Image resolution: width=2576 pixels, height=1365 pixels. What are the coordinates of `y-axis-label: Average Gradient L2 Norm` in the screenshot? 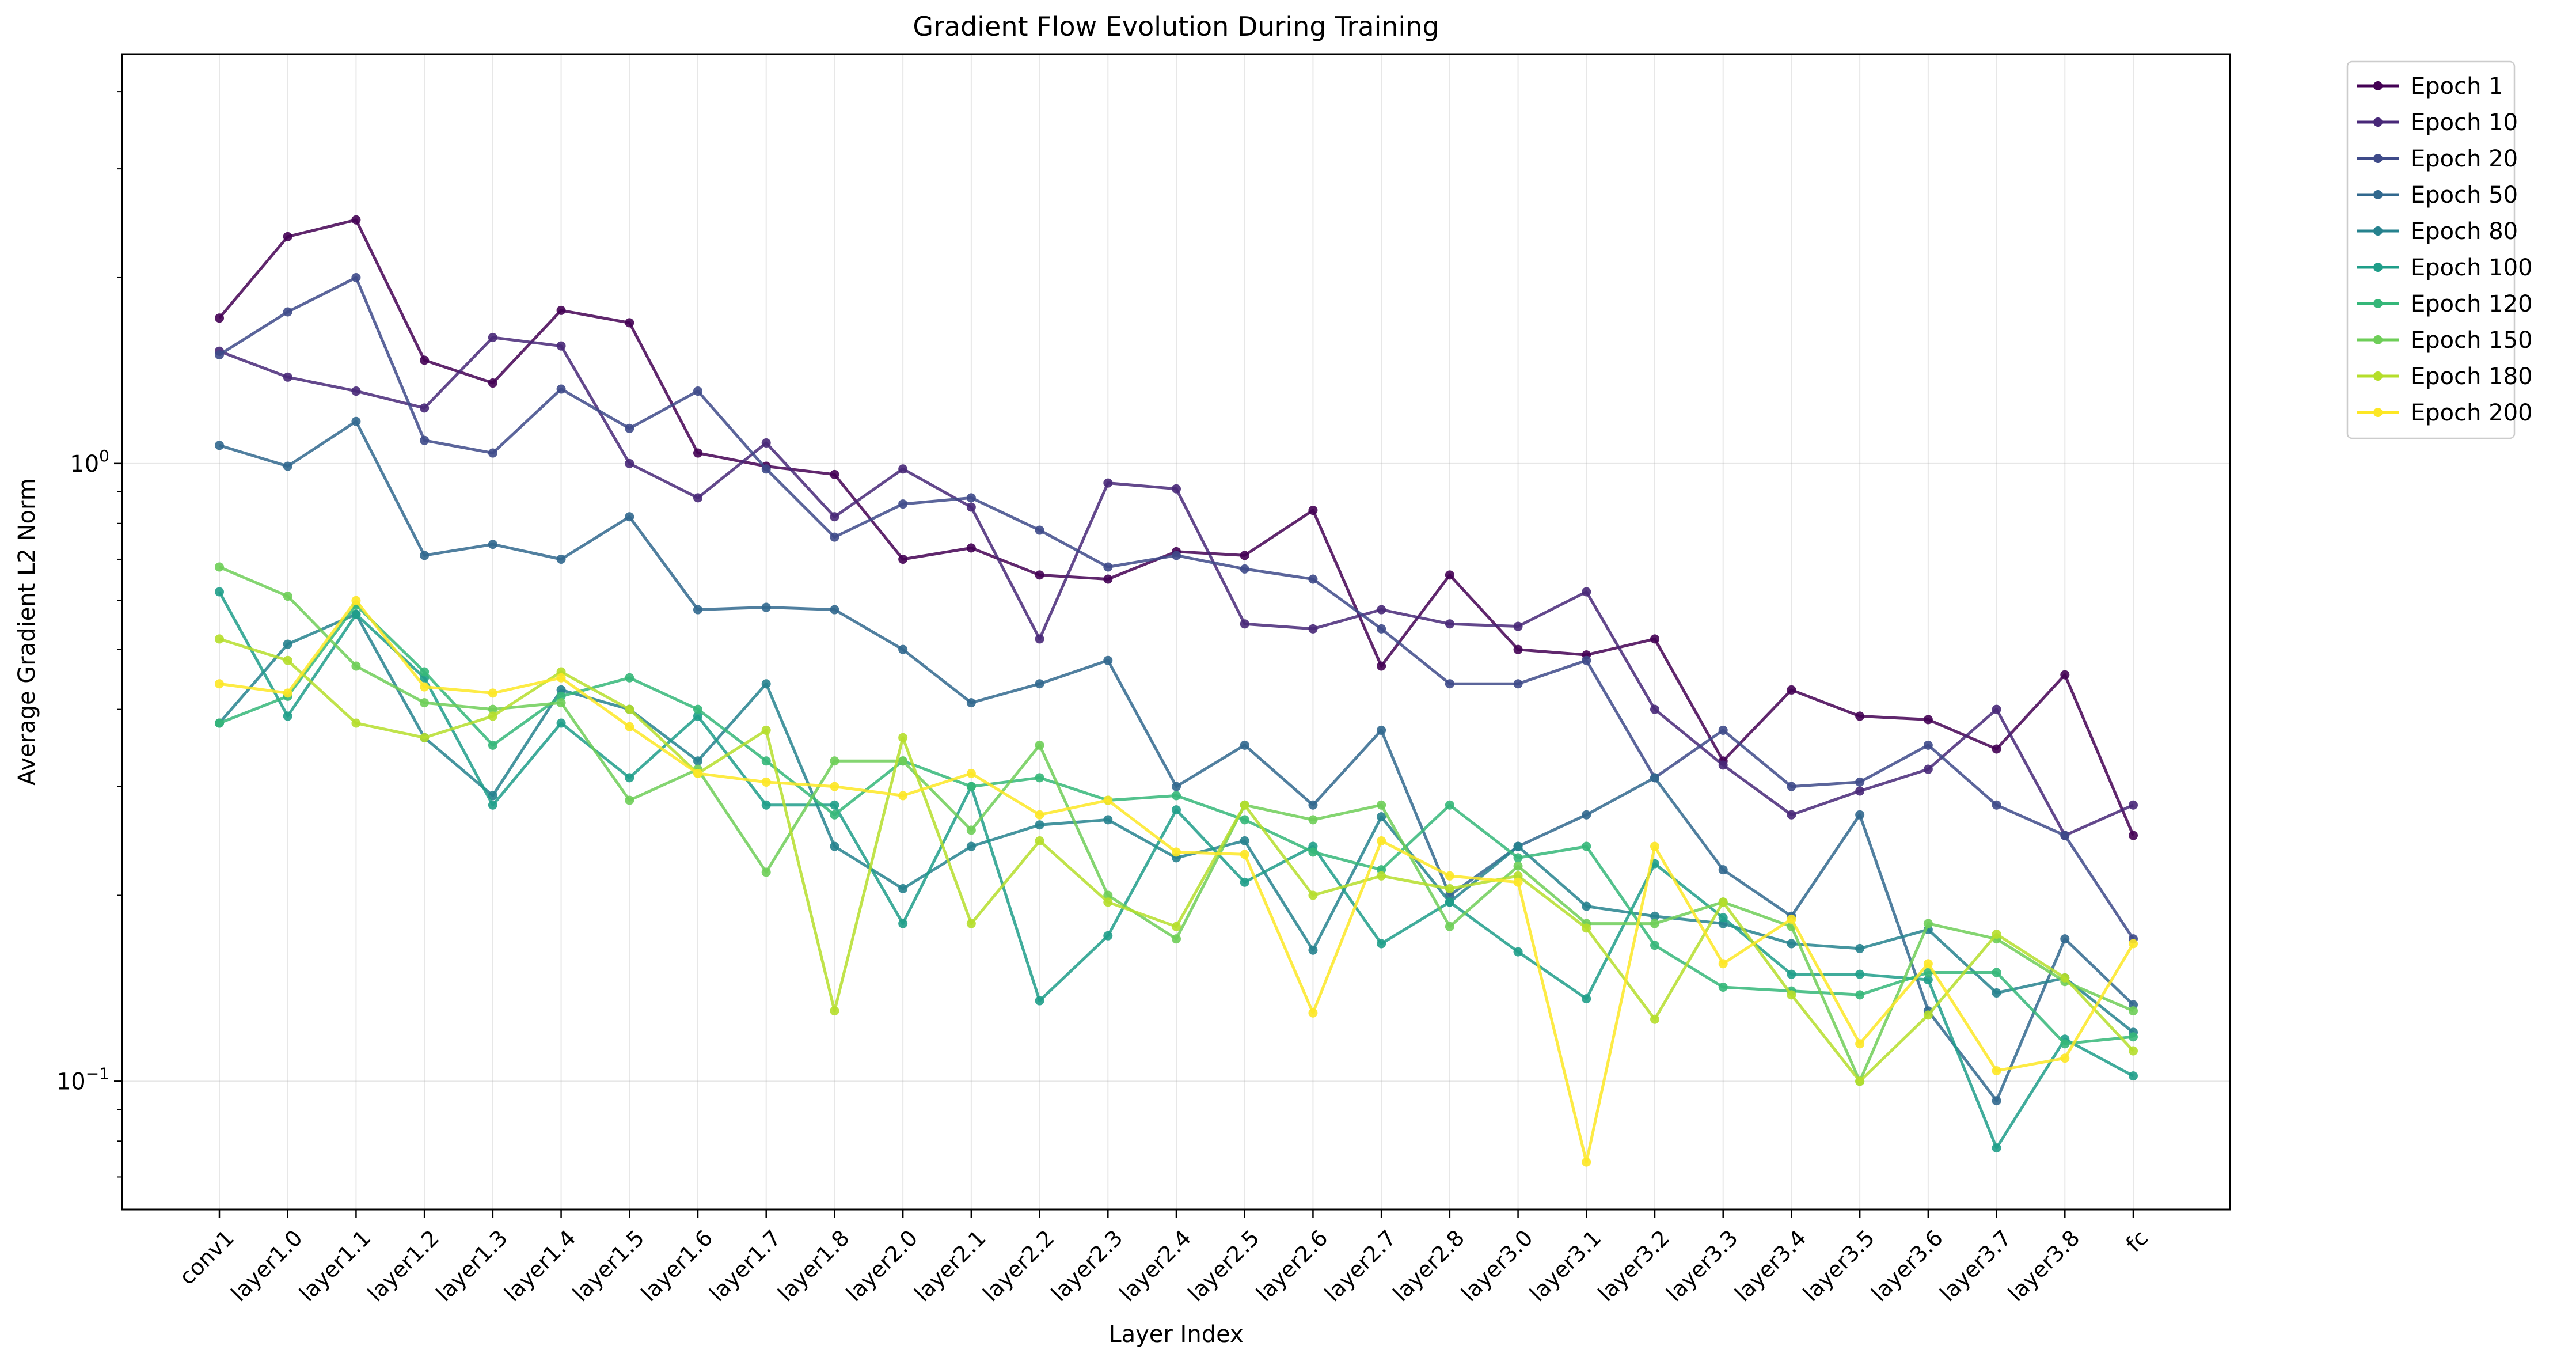 It's located at (27, 631).